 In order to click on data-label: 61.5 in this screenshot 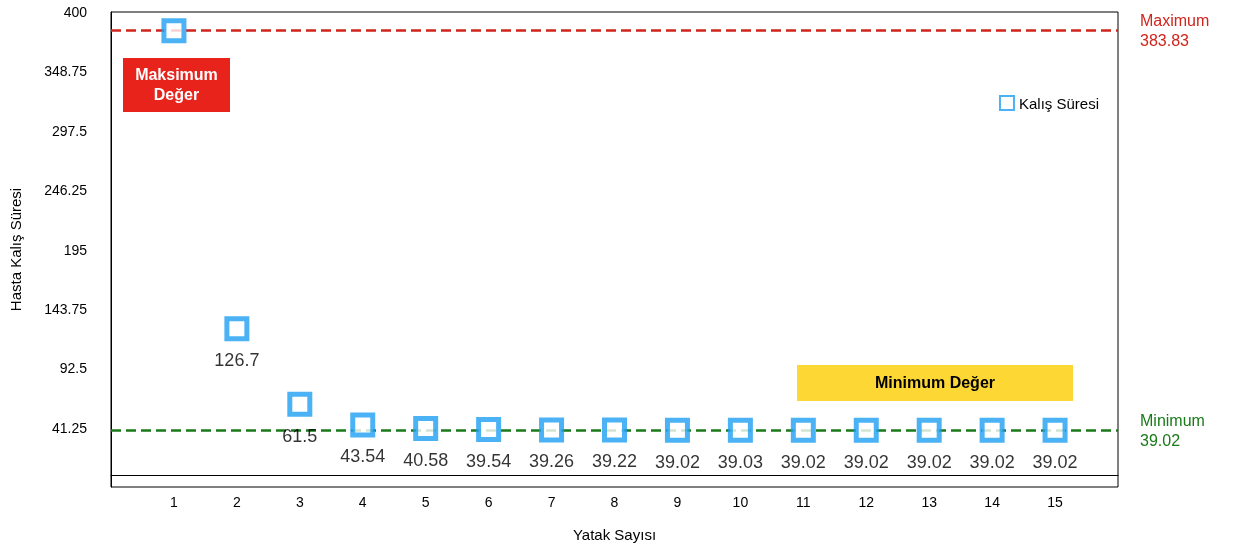, I will do `click(300, 435)`.